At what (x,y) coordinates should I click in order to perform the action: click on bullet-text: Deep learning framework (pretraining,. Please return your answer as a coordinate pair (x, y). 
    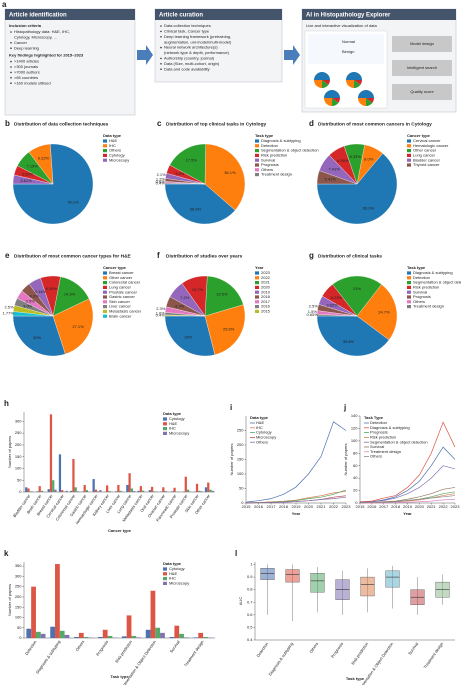
    Looking at the image, I should click on (197, 36).